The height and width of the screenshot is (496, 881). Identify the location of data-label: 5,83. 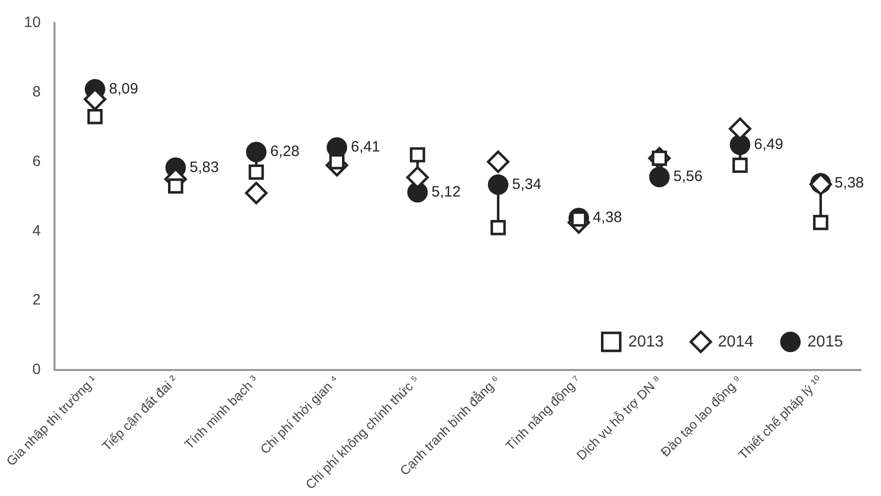
(204, 167).